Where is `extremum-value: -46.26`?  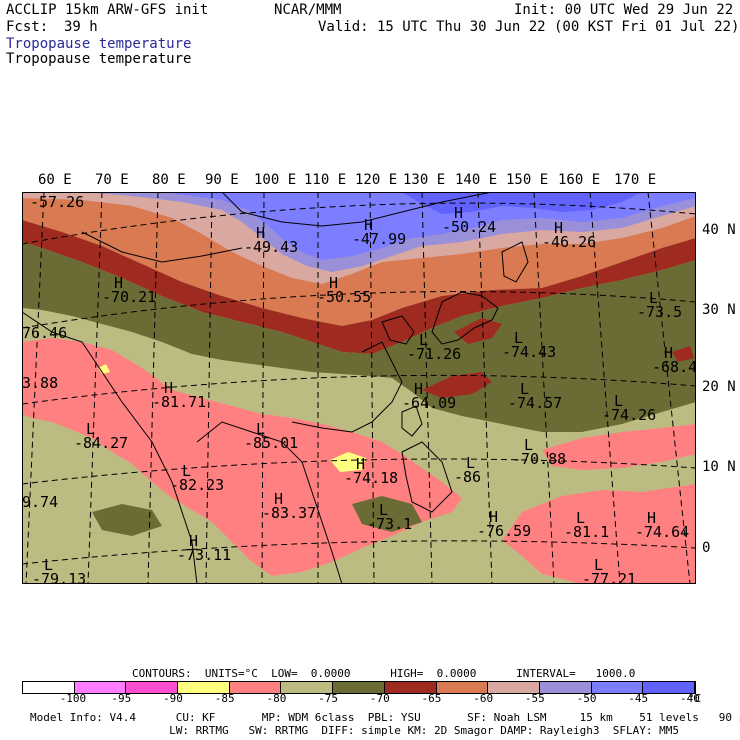
extremum-value: -46.26 is located at coordinates (569, 242).